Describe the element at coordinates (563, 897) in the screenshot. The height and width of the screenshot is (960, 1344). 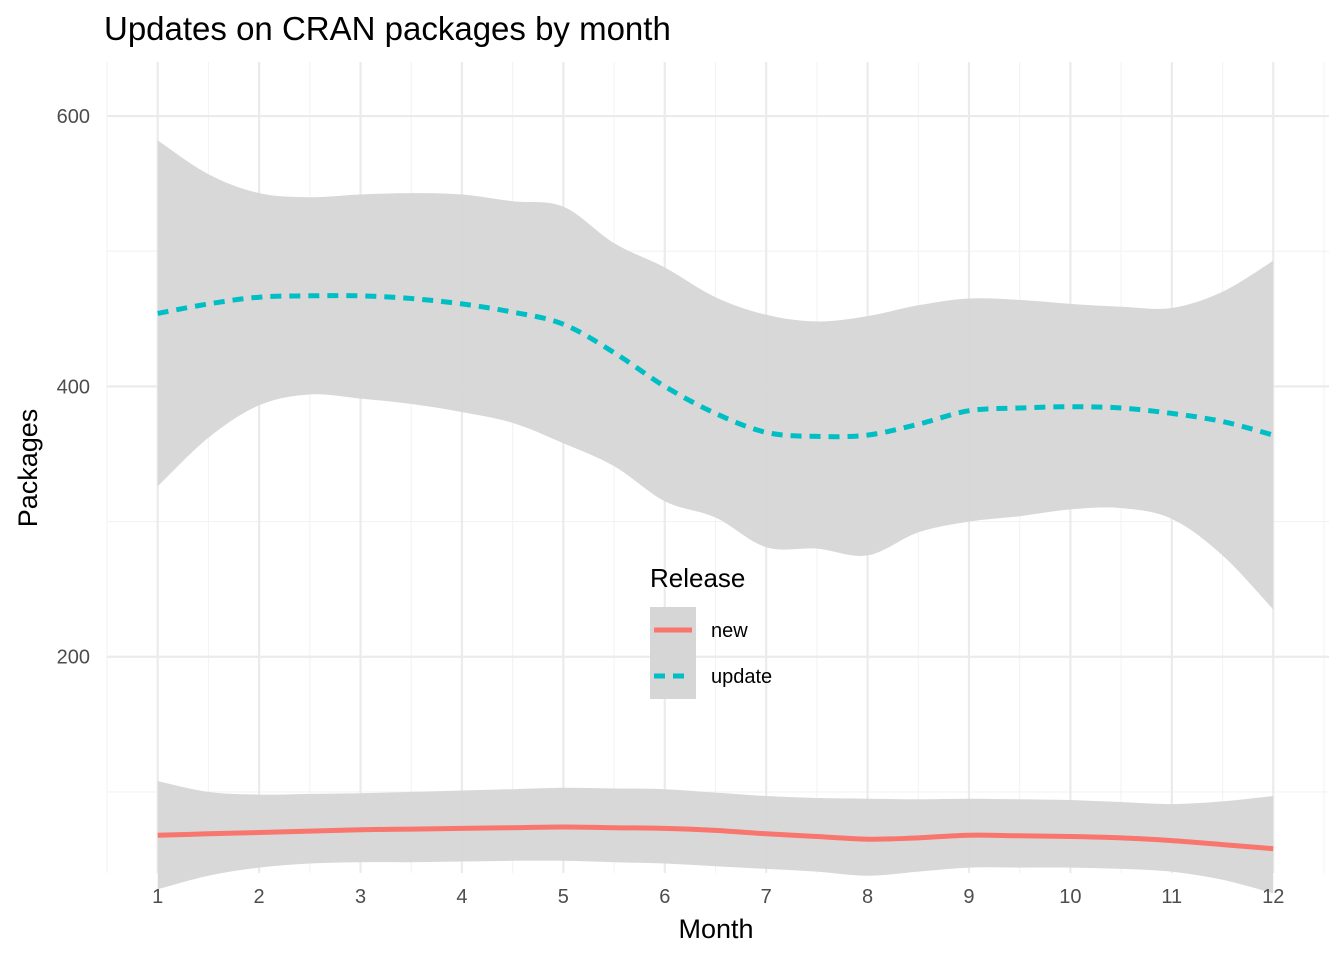
I see `x-tick-label: 5` at that location.